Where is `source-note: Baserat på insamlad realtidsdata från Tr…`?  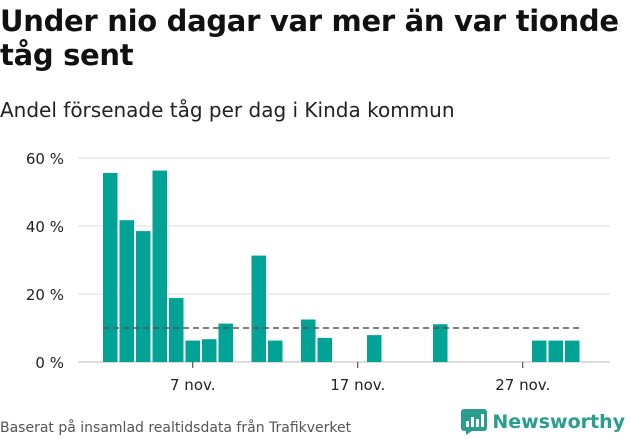
source-note: Baserat på insamlad realtidsdata från Tr… is located at coordinates (176, 428).